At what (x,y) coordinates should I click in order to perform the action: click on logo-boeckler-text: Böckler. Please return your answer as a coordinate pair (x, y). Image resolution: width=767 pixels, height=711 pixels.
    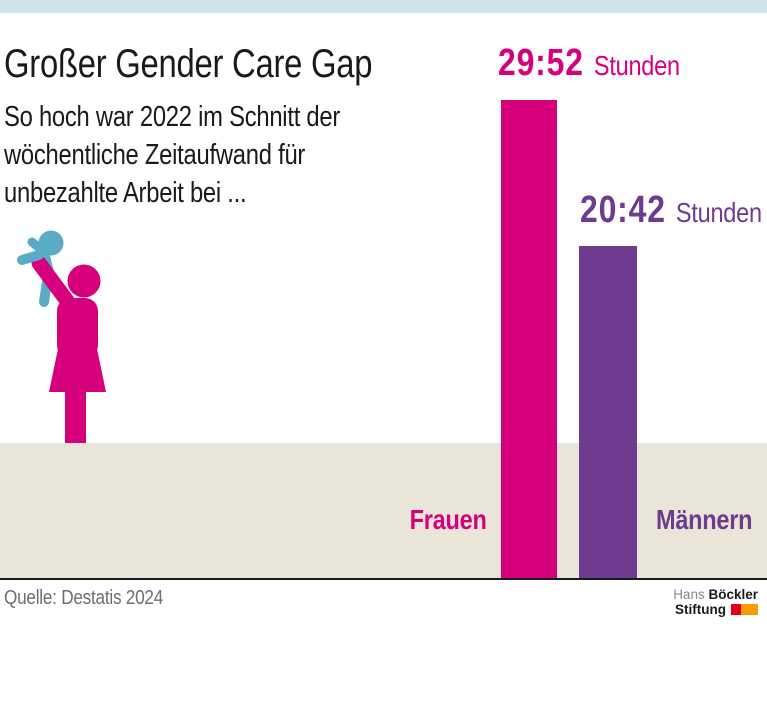
    Looking at the image, I should click on (733, 594).